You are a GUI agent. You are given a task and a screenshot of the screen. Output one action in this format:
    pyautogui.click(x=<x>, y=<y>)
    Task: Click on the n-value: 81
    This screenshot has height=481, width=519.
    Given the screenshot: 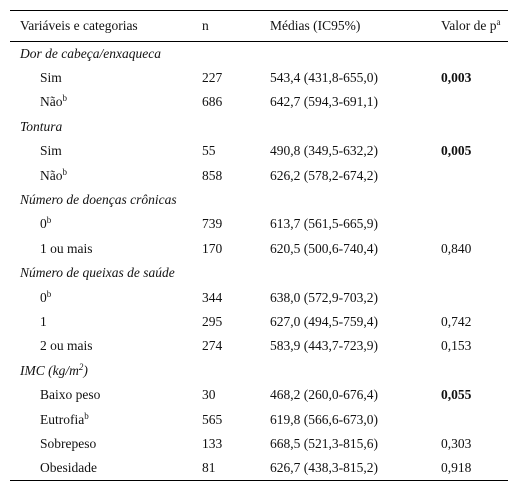 What is the action you would take?
    pyautogui.click(x=209, y=468)
    